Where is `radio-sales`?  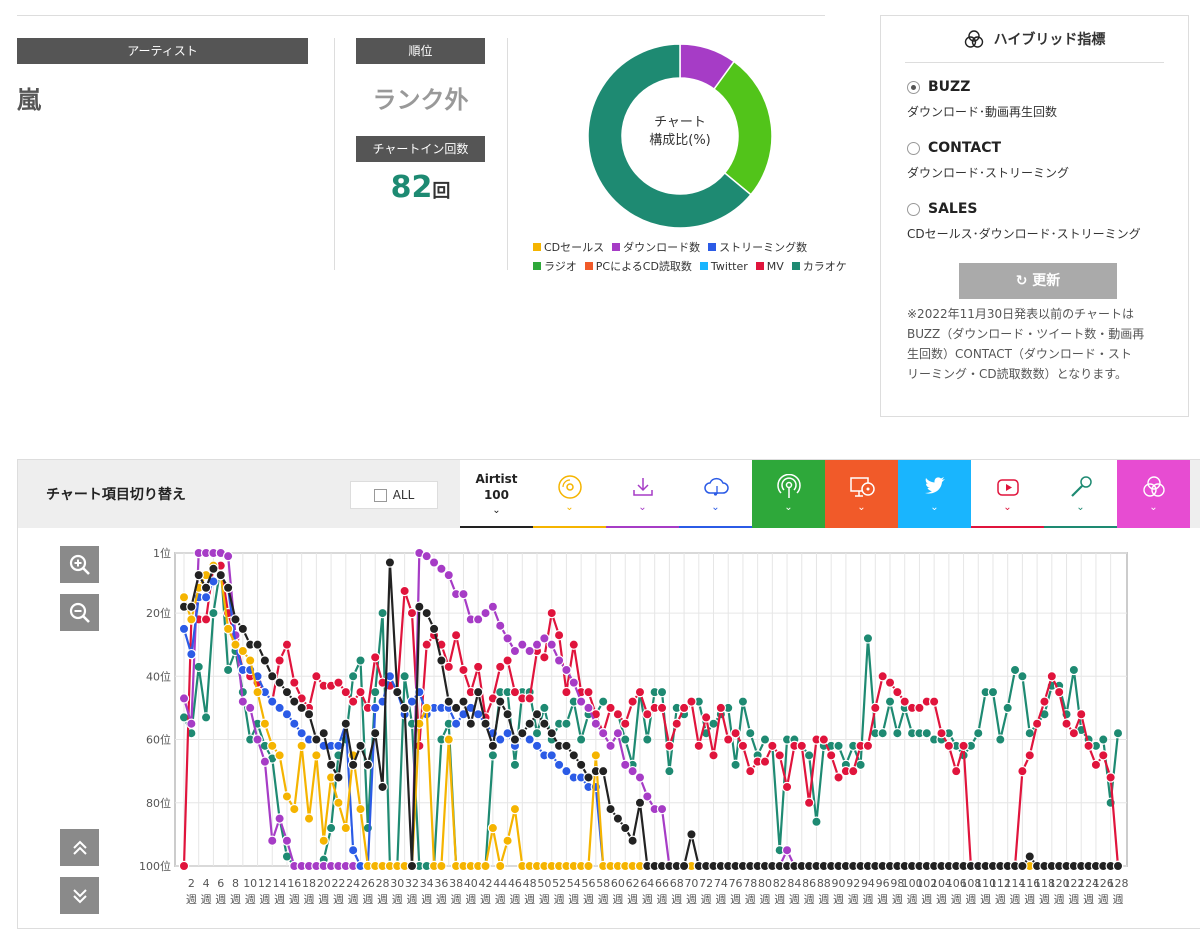
radio-sales is located at coordinates (913, 209).